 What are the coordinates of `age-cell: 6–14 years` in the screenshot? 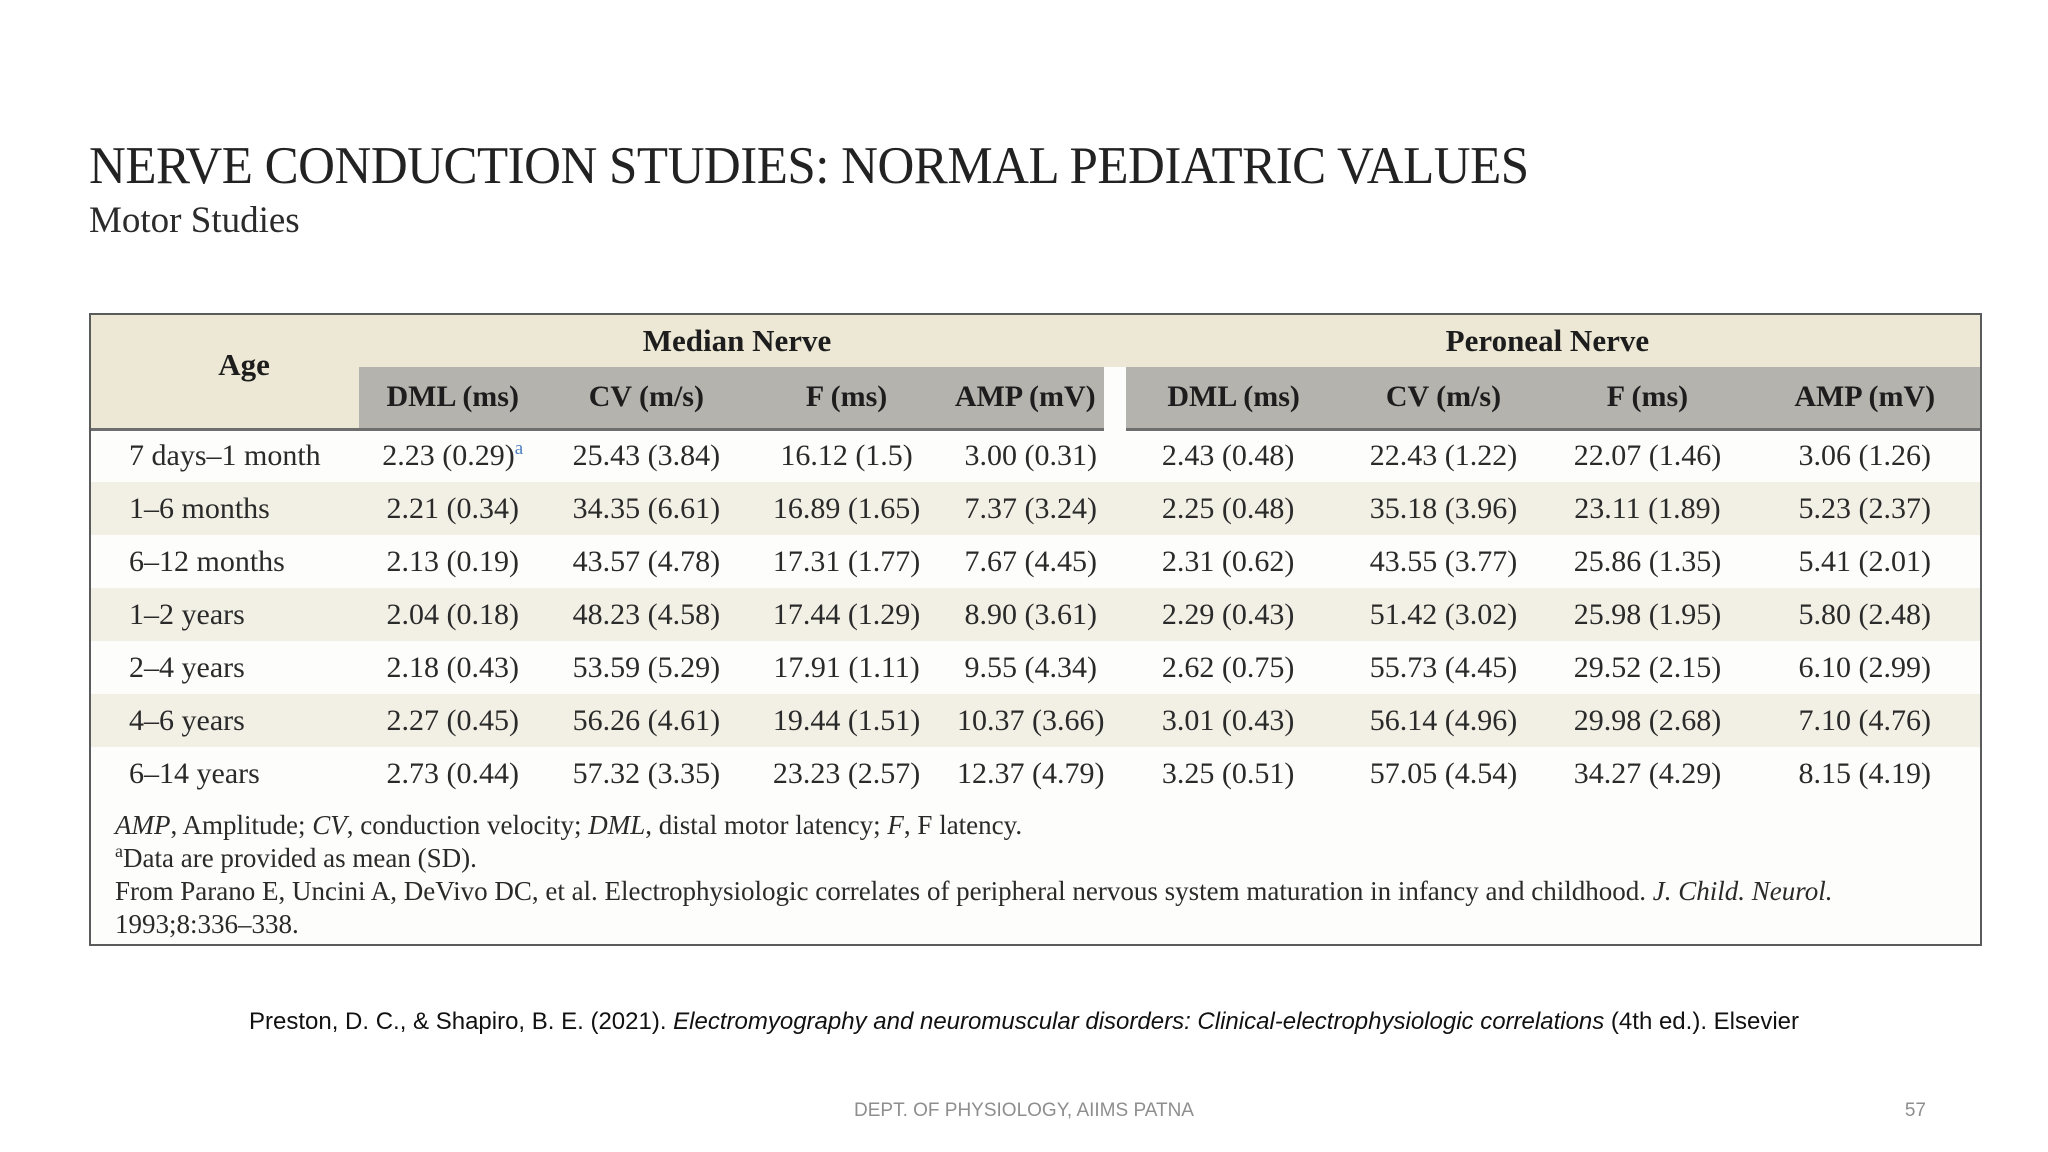 It's located at (194, 773).